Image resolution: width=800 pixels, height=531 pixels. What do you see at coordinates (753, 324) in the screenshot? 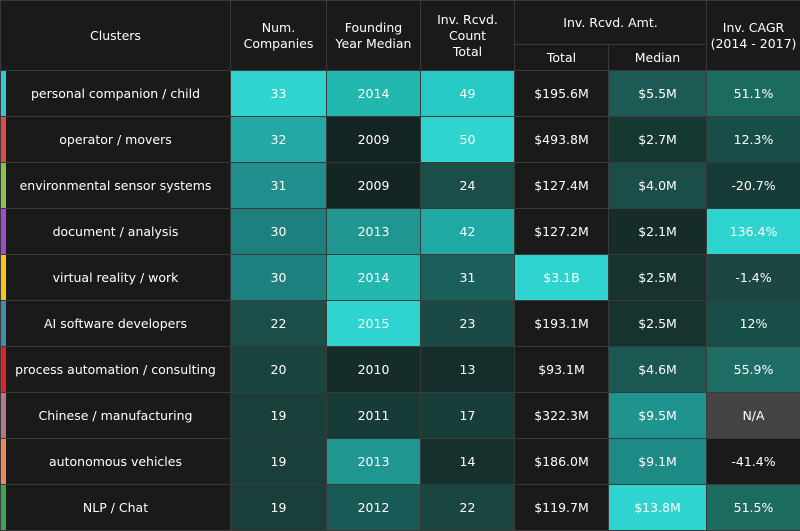
I see `cagr-cell: 12%` at bounding box center [753, 324].